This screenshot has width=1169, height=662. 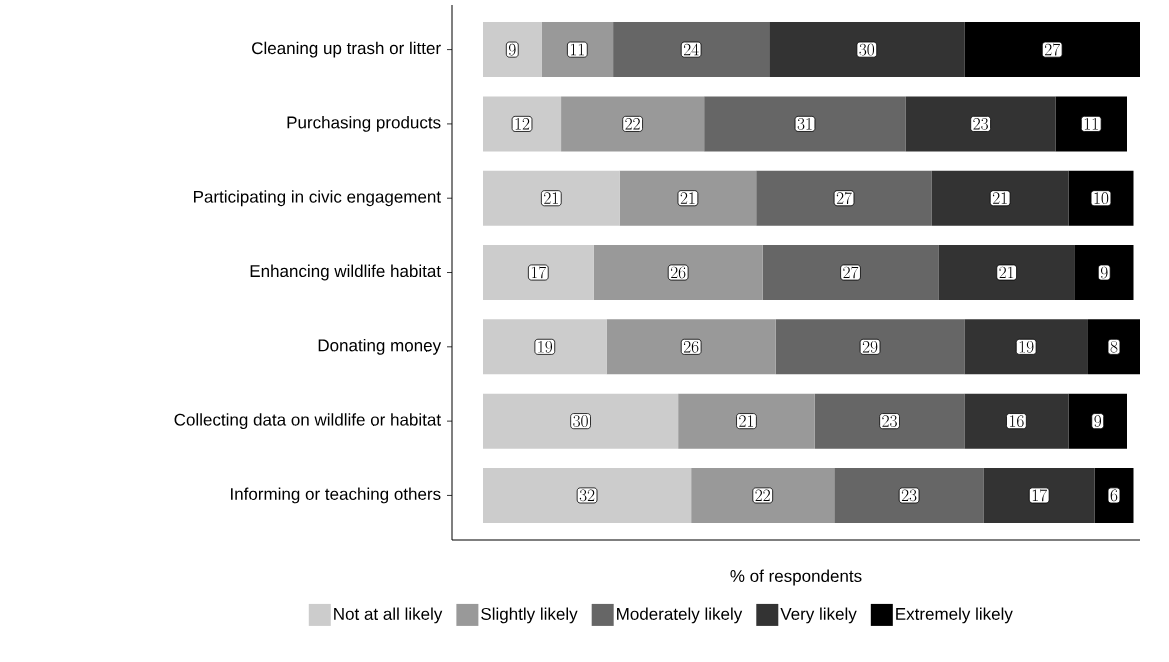 I want to click on legend-label: Very likely, so click(x=818, y=615).